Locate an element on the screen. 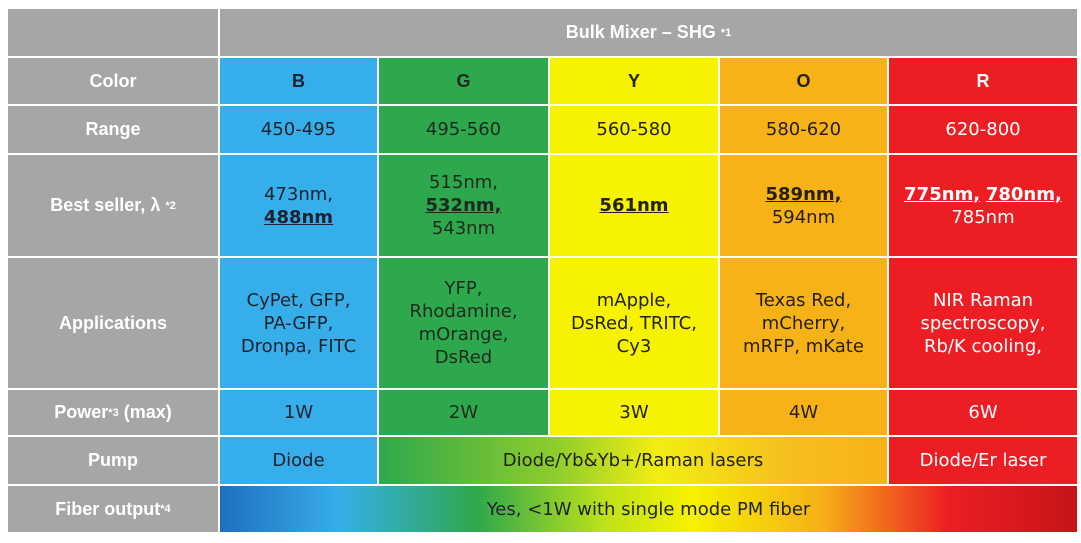  applications-r: NIR Raman spectroscopy, Rb/K cooling, is located at coordinates (983, 323).